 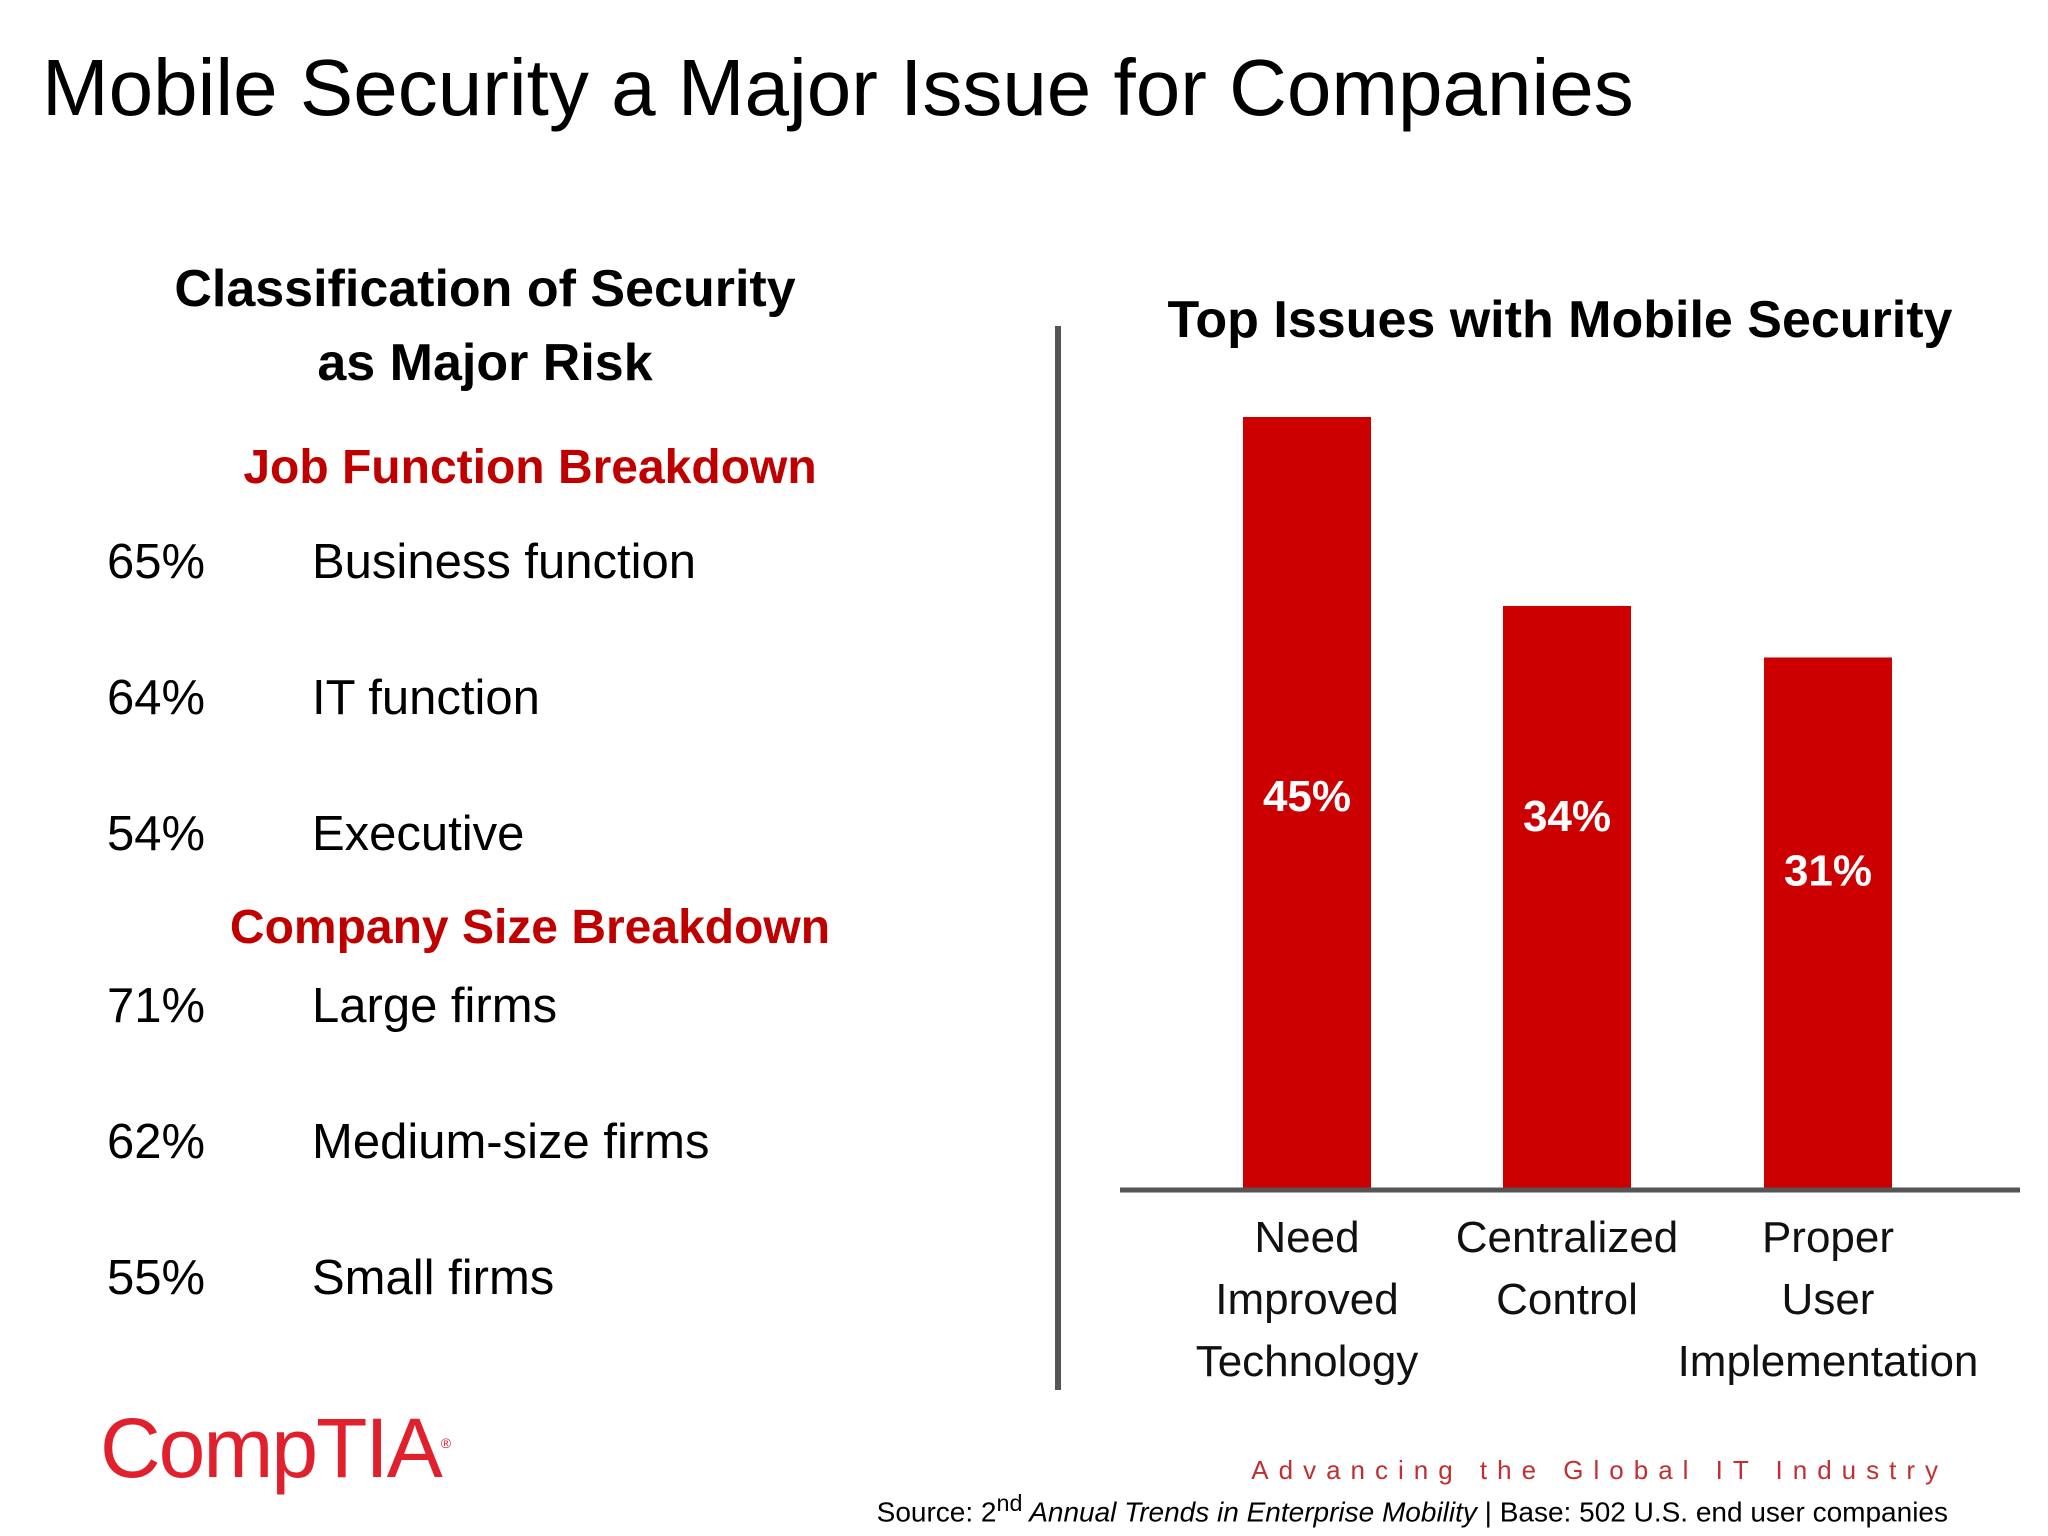 I want to click on comptia-logo: CompTIA®, so click(x=275, y=1448).